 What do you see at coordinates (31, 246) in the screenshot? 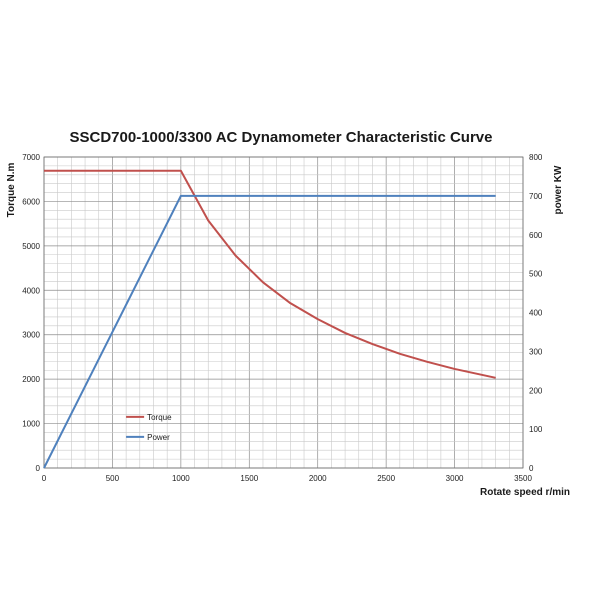
I see `y-left-tick-label: 5000` at bounding box center [31, 246].